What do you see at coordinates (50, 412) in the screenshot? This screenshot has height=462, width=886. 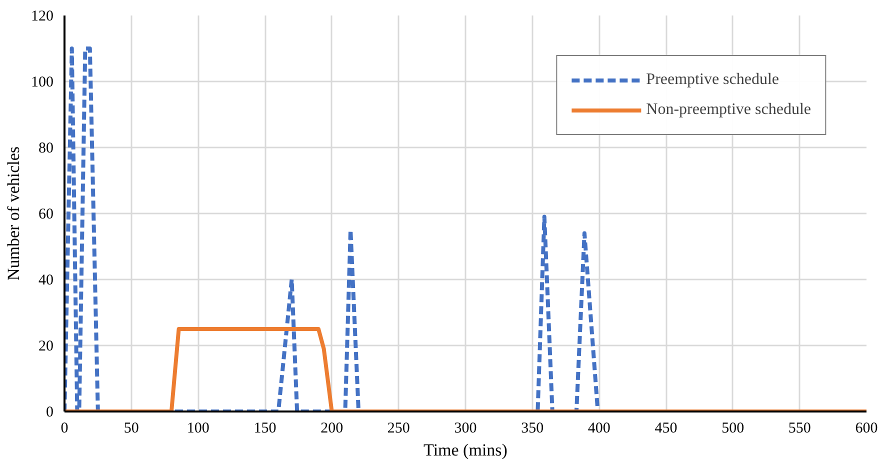 I see `y-tick-label: 0` at bounding box center [50, 412].